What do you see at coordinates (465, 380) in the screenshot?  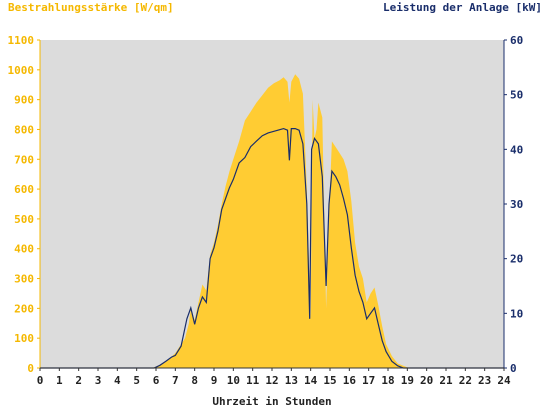 I see `x-tick-label: 22` at bounding box center [465, 380].